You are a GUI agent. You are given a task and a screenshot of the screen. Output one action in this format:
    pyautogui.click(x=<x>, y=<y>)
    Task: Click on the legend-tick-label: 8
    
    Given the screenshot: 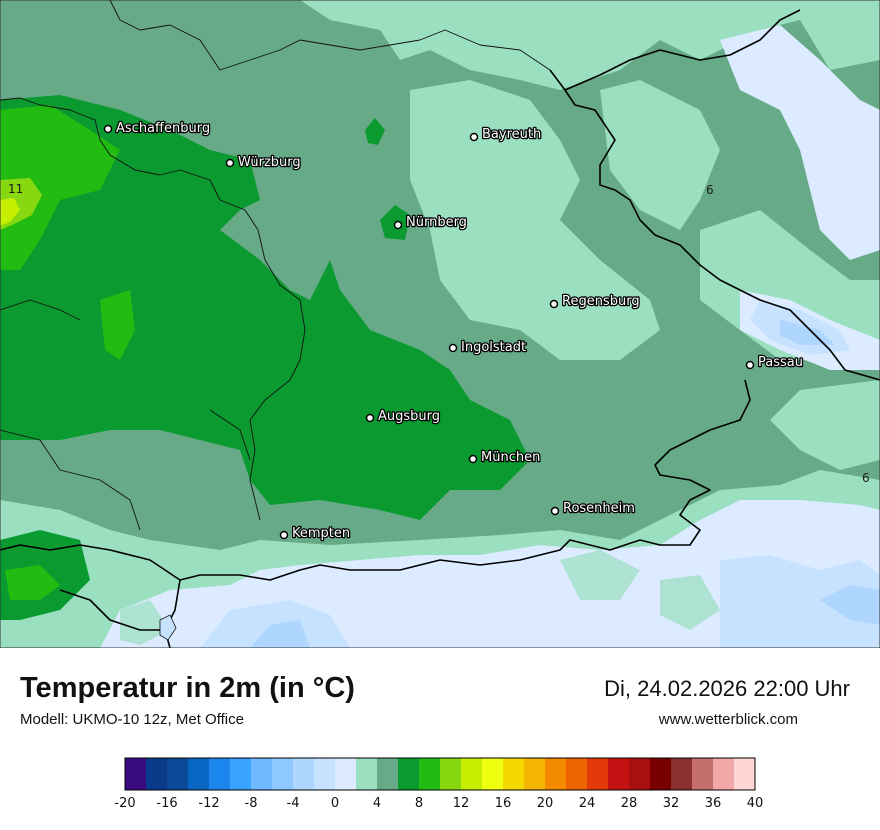 What is the action you would take?
    pyautogui.click(x=419, y=803)
    